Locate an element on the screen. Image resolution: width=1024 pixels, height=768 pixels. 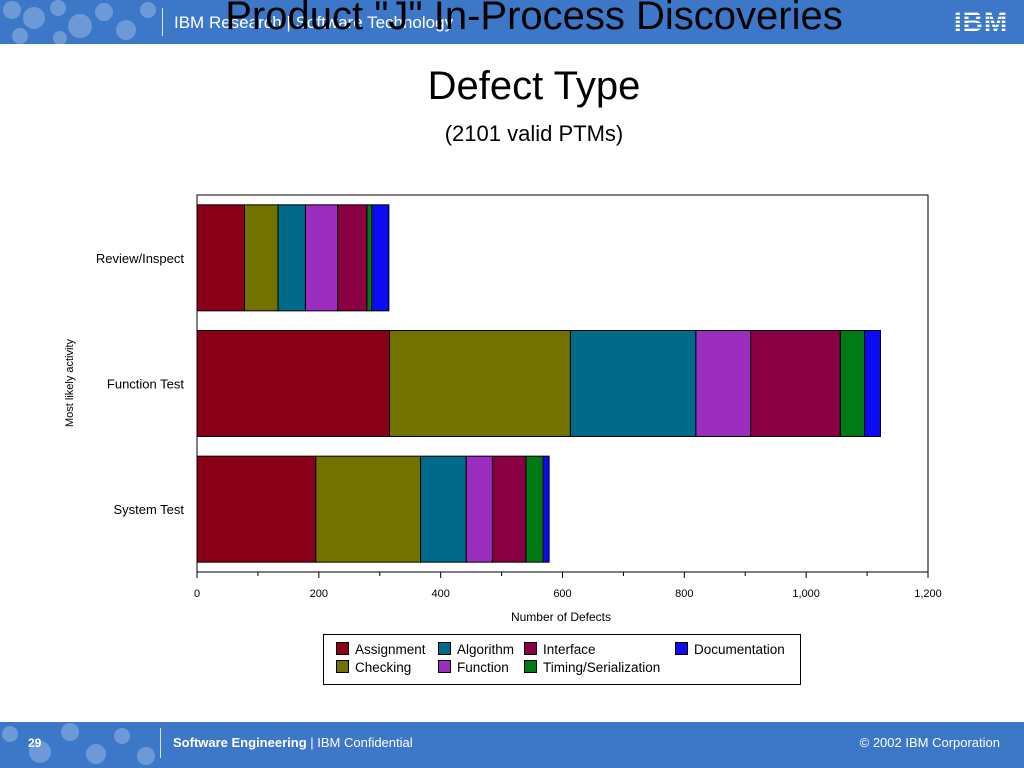
footer-dot-pattern is located at coordinates (78, 744).